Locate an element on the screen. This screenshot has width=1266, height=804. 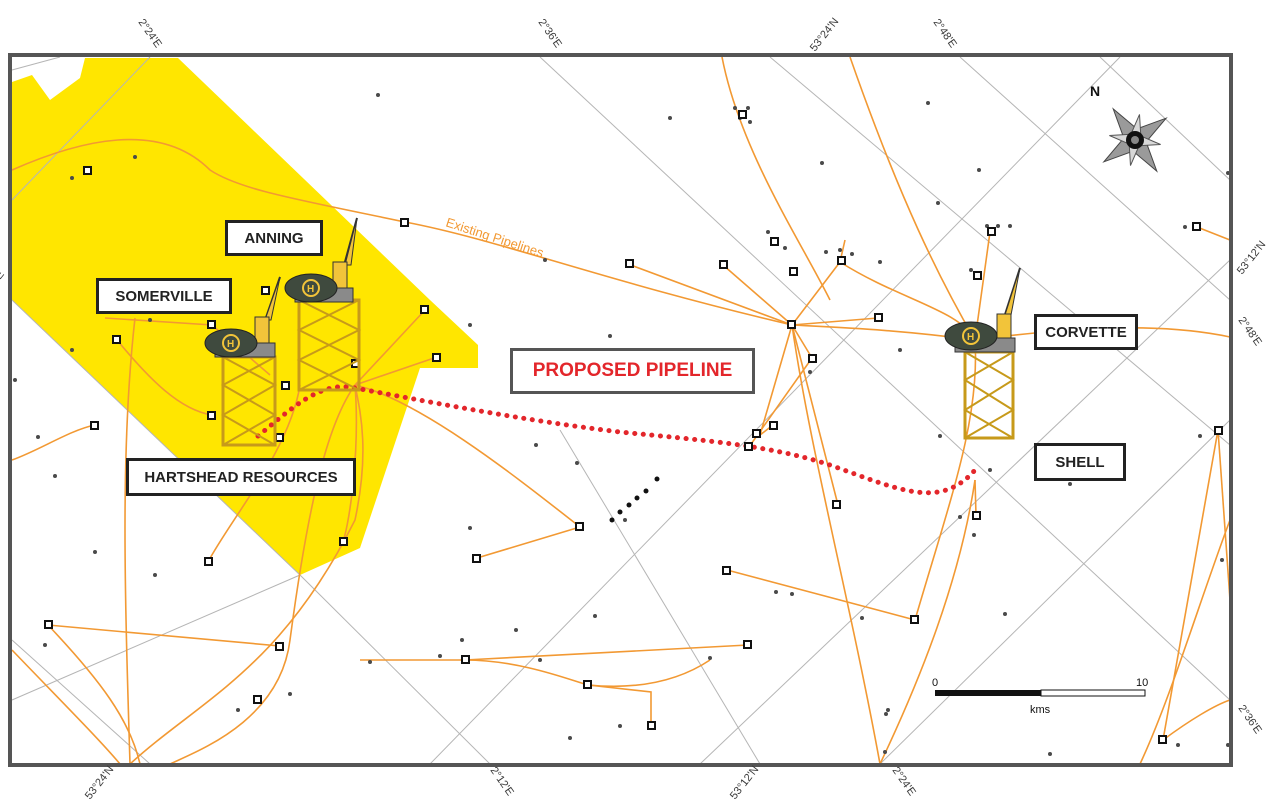
rig-anning-icon: H is located at coordinates (323, 304).